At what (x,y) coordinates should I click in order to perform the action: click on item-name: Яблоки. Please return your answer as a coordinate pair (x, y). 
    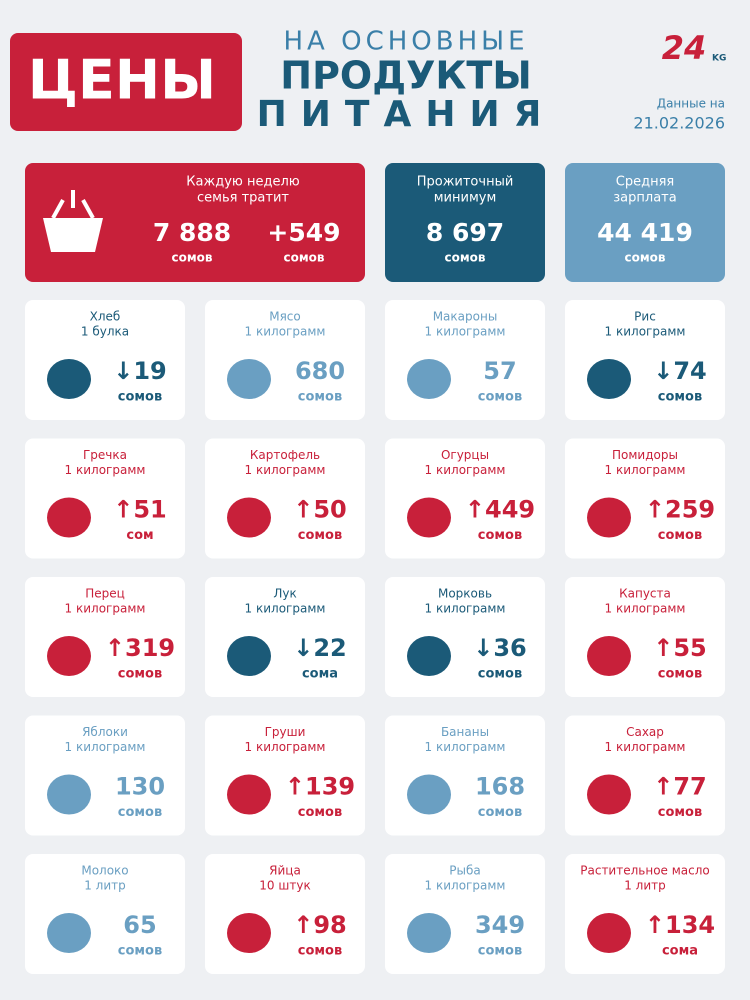
    Looking at the image, I should click on (105, 732).